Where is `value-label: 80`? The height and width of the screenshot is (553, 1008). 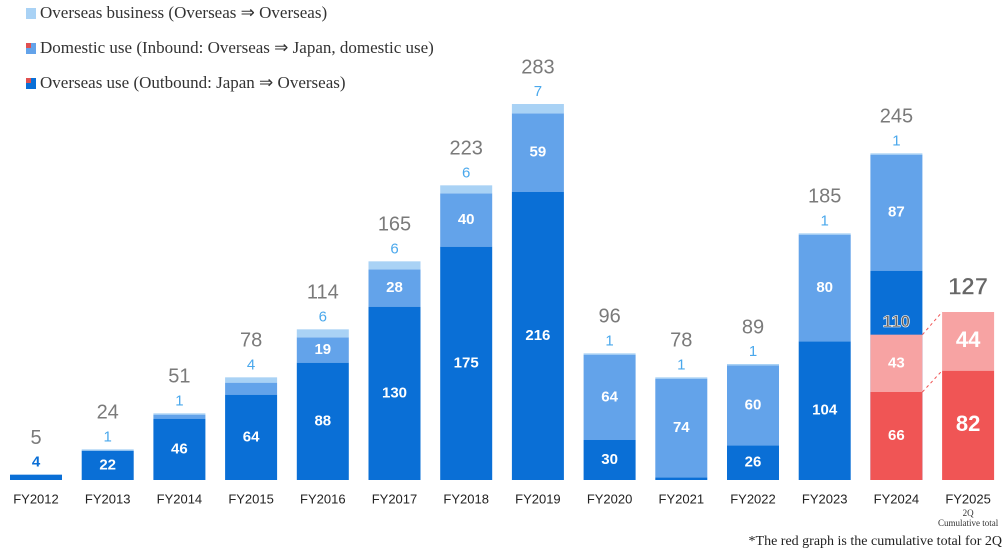 value-label: 80 is located at coordinates (824, 287).